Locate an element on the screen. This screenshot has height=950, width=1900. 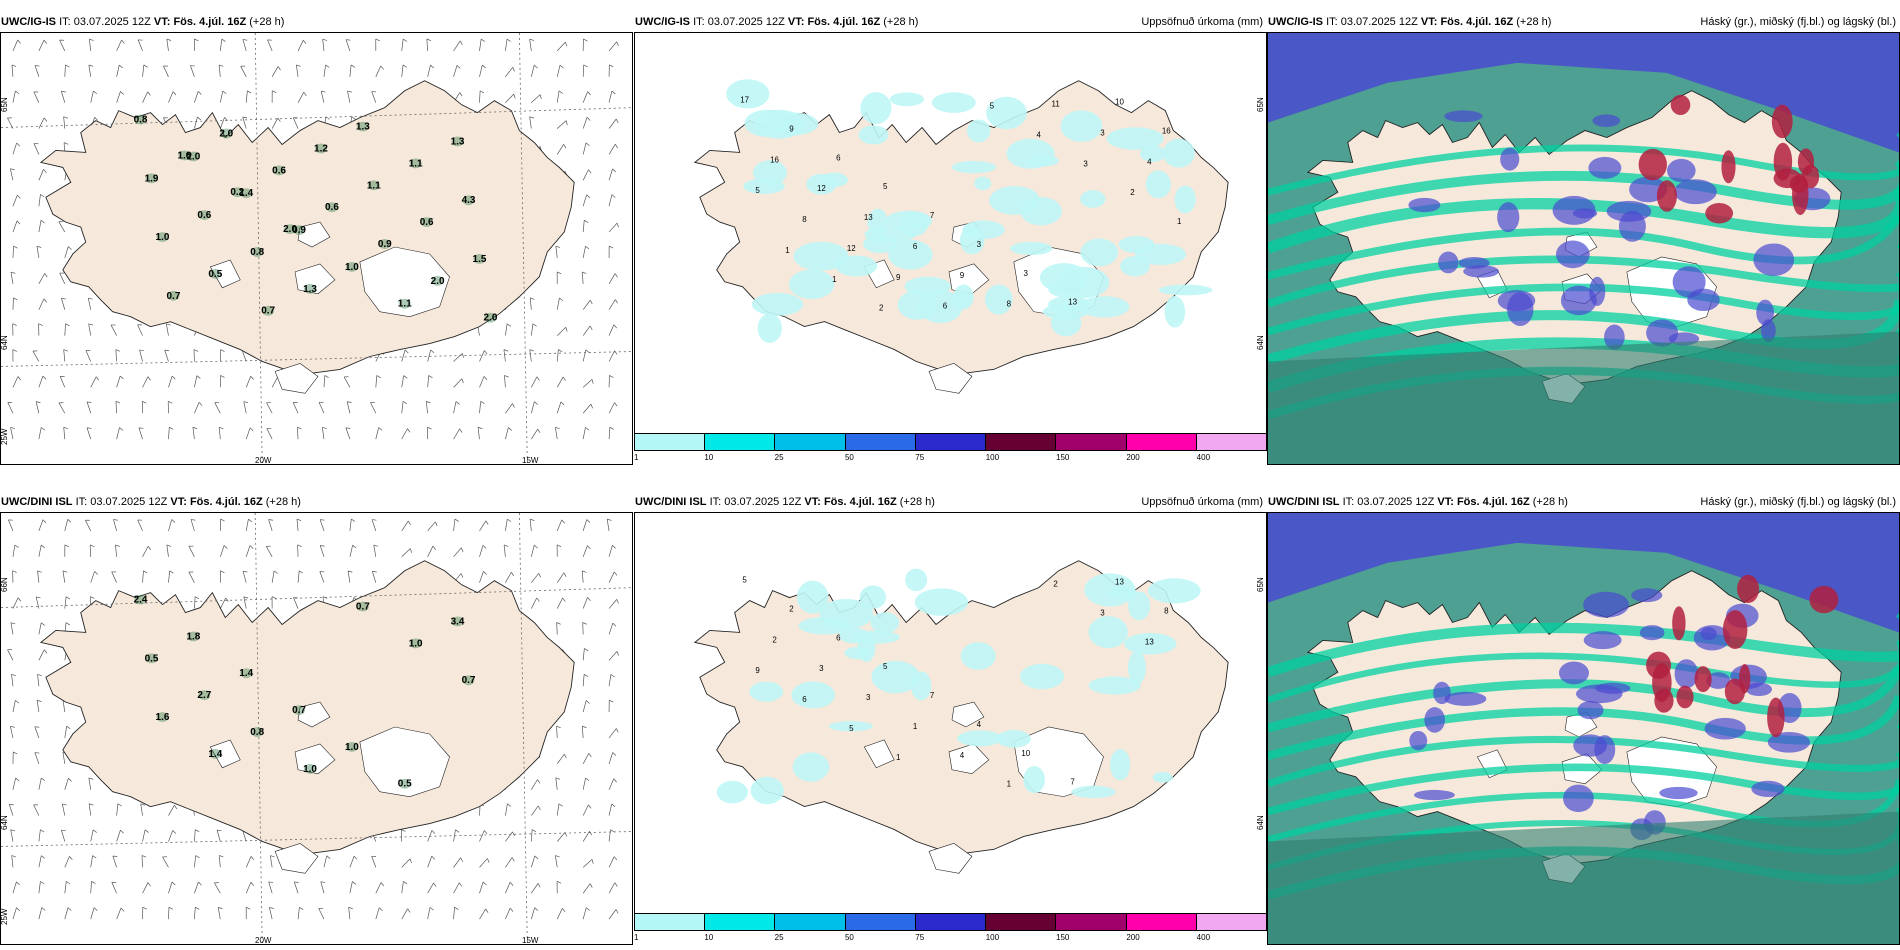
accum-value: 3 is located at coordinates (821, 668).